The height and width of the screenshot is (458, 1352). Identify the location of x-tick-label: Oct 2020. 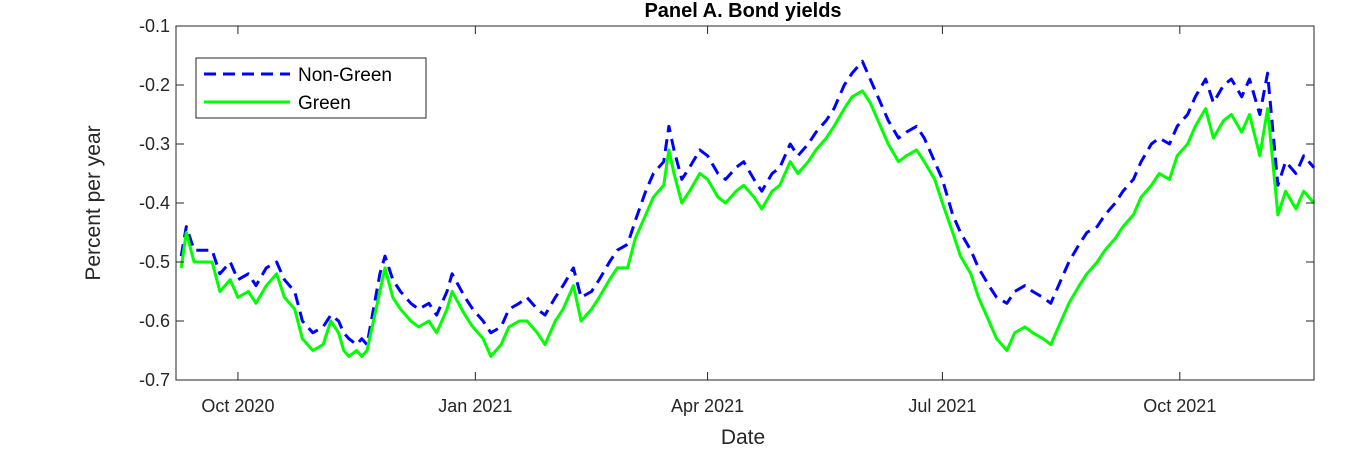
(237, 406).